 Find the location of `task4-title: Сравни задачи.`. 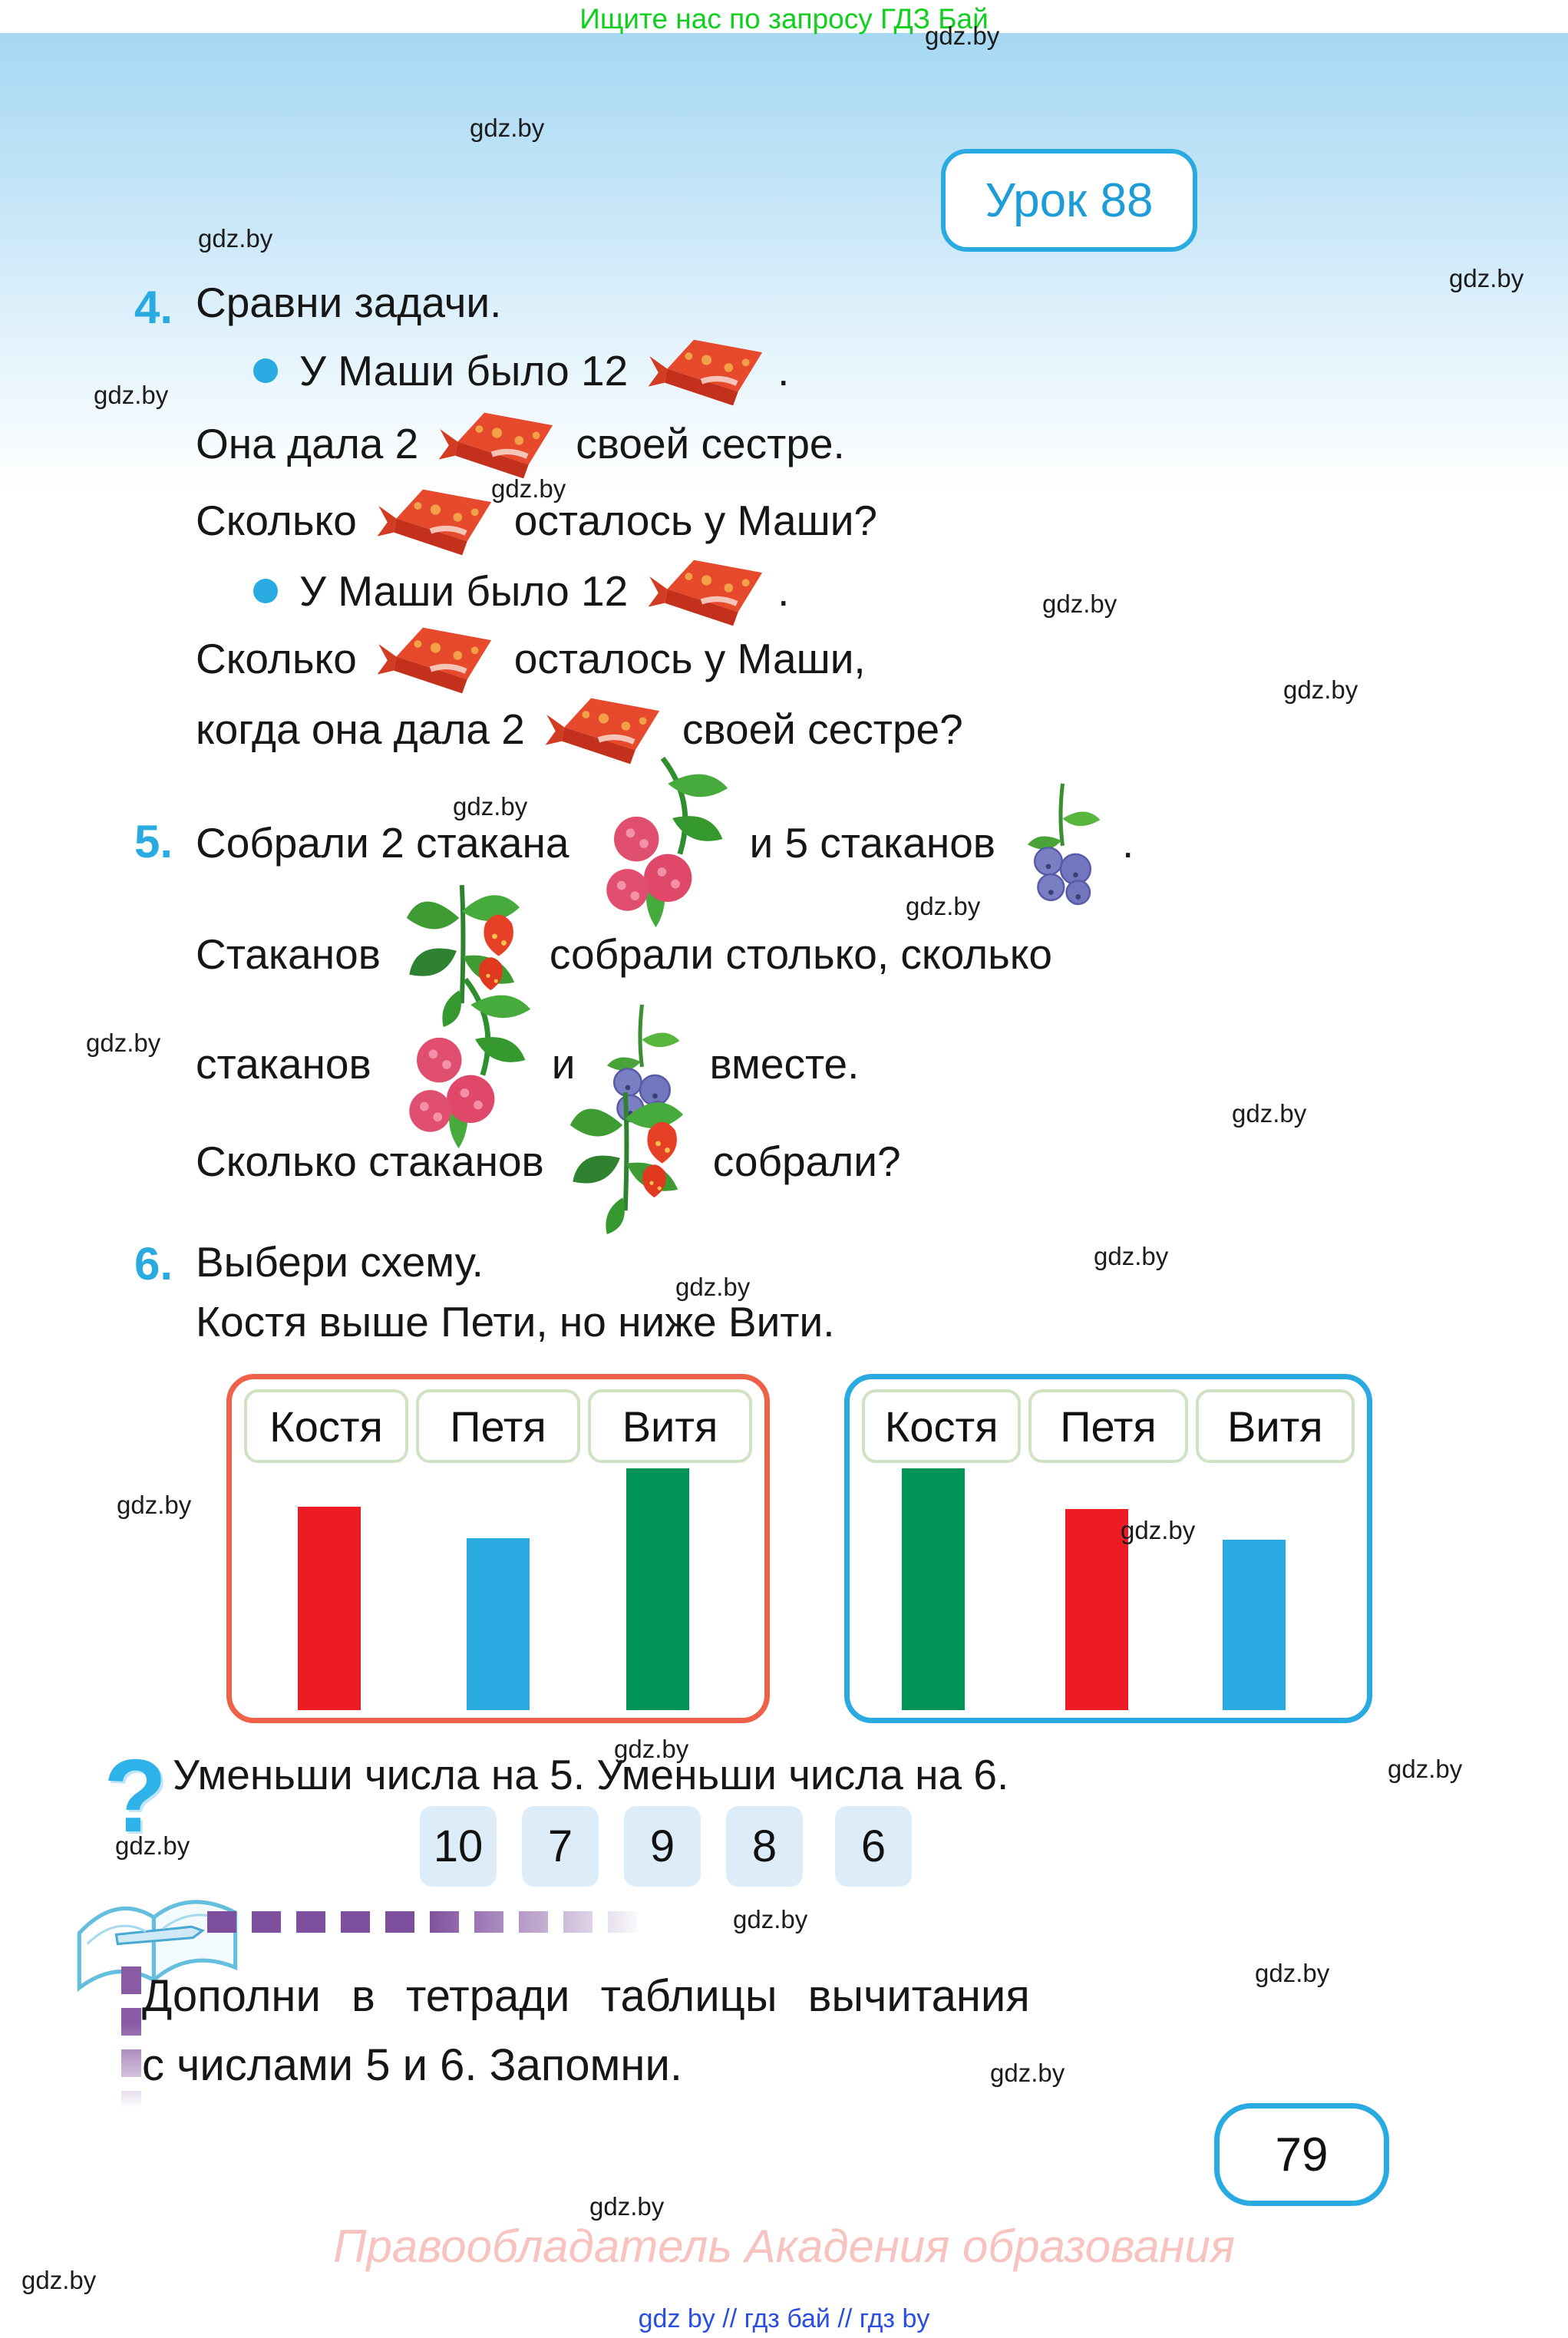

task4-title: Сравни задачи. is located at coordinates (348, 303).